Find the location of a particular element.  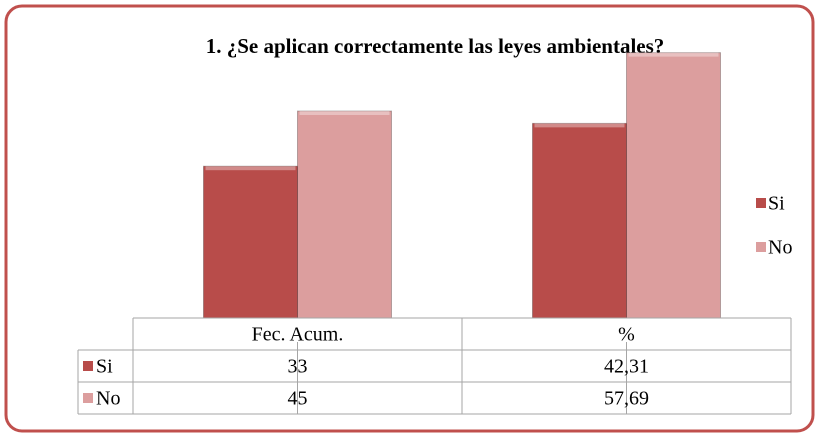

table-row-label: Si is located at coordinates (104, 367).